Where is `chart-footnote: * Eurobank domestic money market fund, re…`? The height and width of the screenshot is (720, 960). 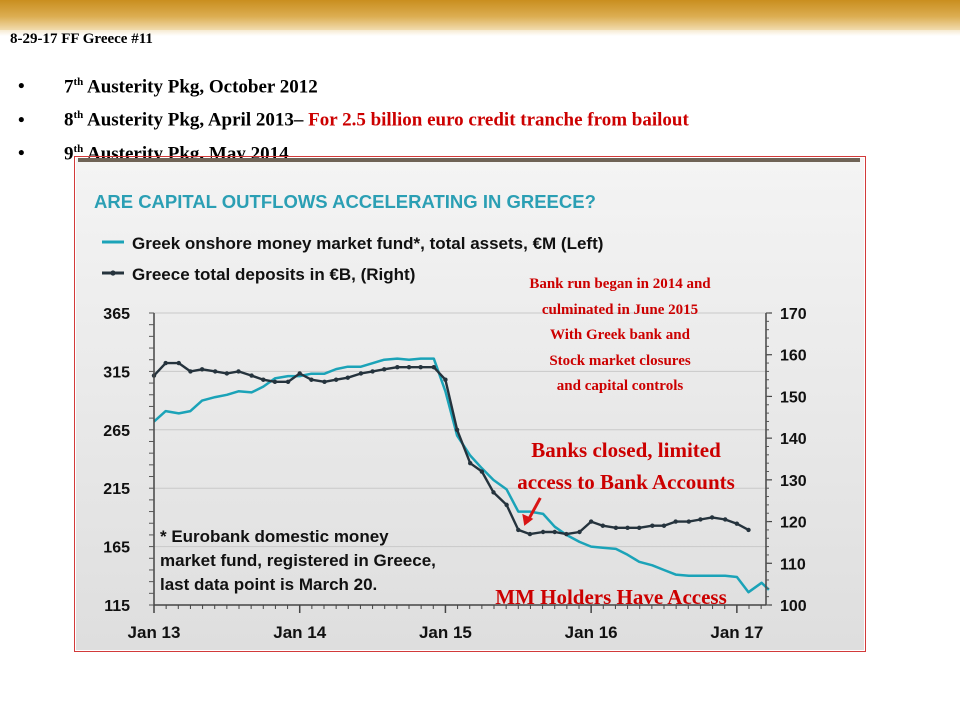 chart-footnote: * Eurobank domestic money market fund, re… is located at coordinates (298, 560).